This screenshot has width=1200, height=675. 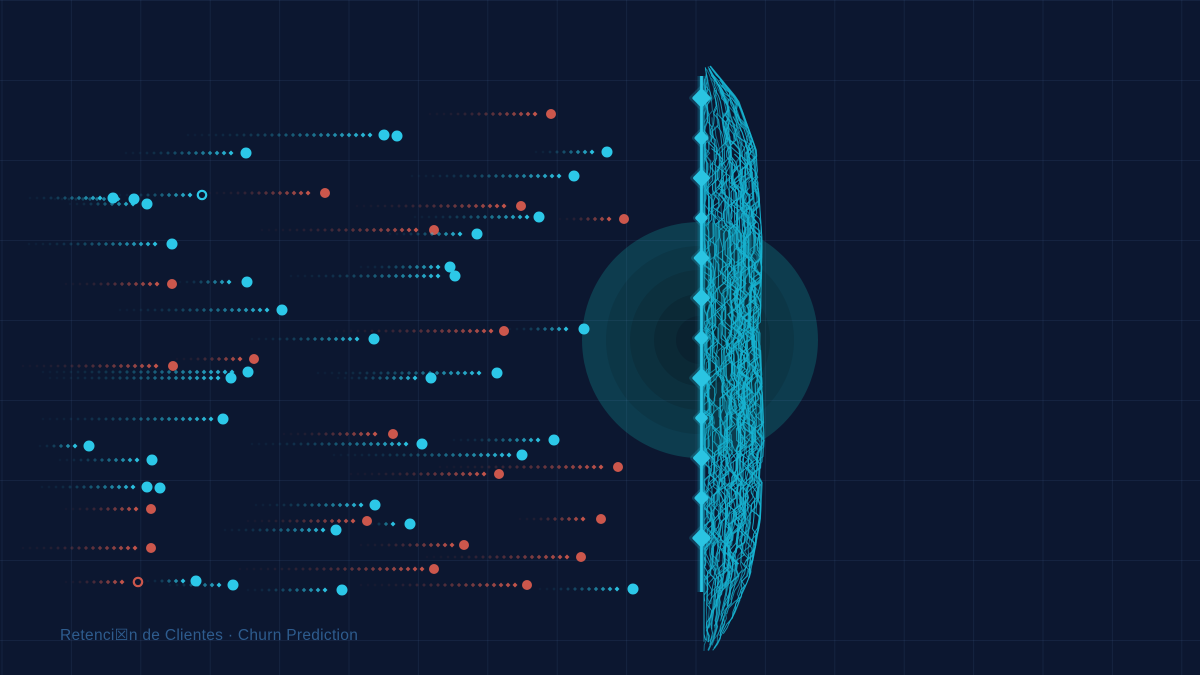 What do you see at coordinates (397, 136) in the screenshot?
I see `trail-head-dot-secondary` at bounding box center [397, 136].